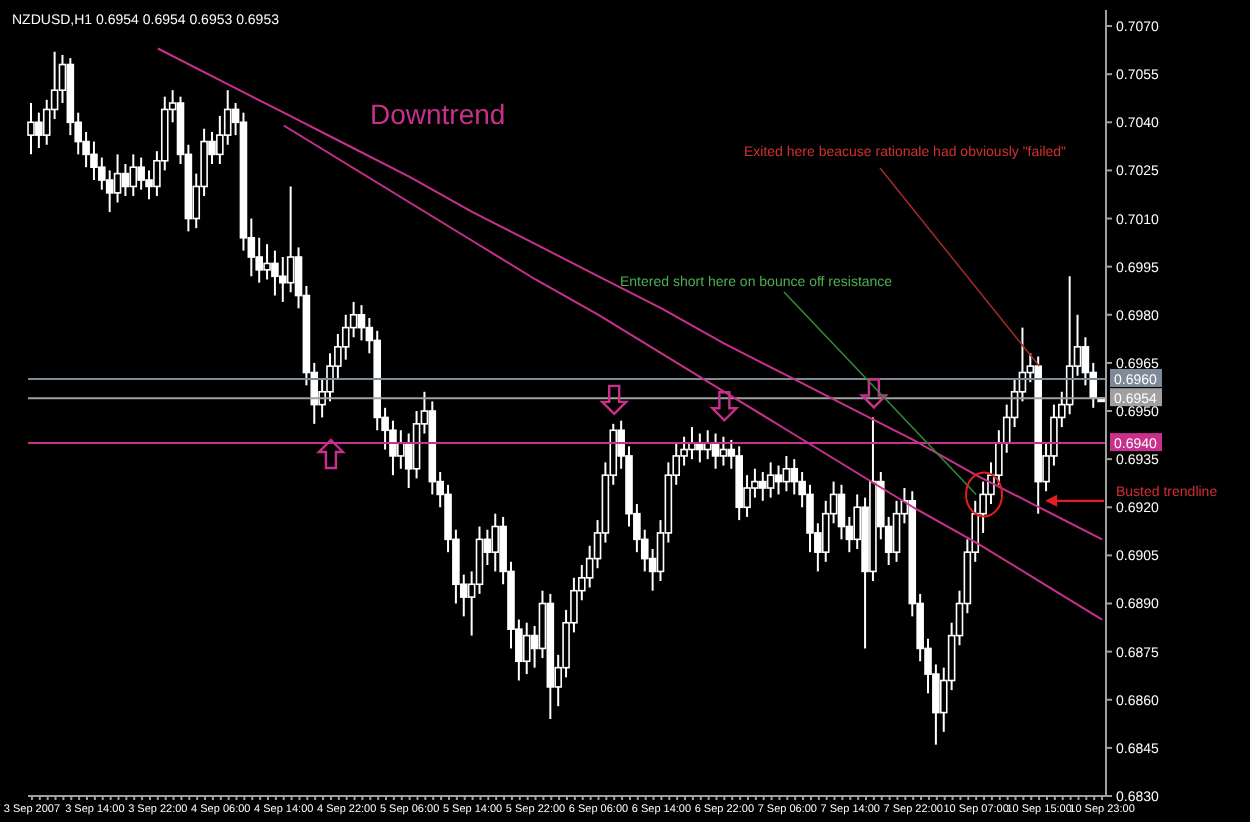 The height and width of the screenshot is (822, 1250). I want to click on annotation: Downtrend, so click(438, 114).